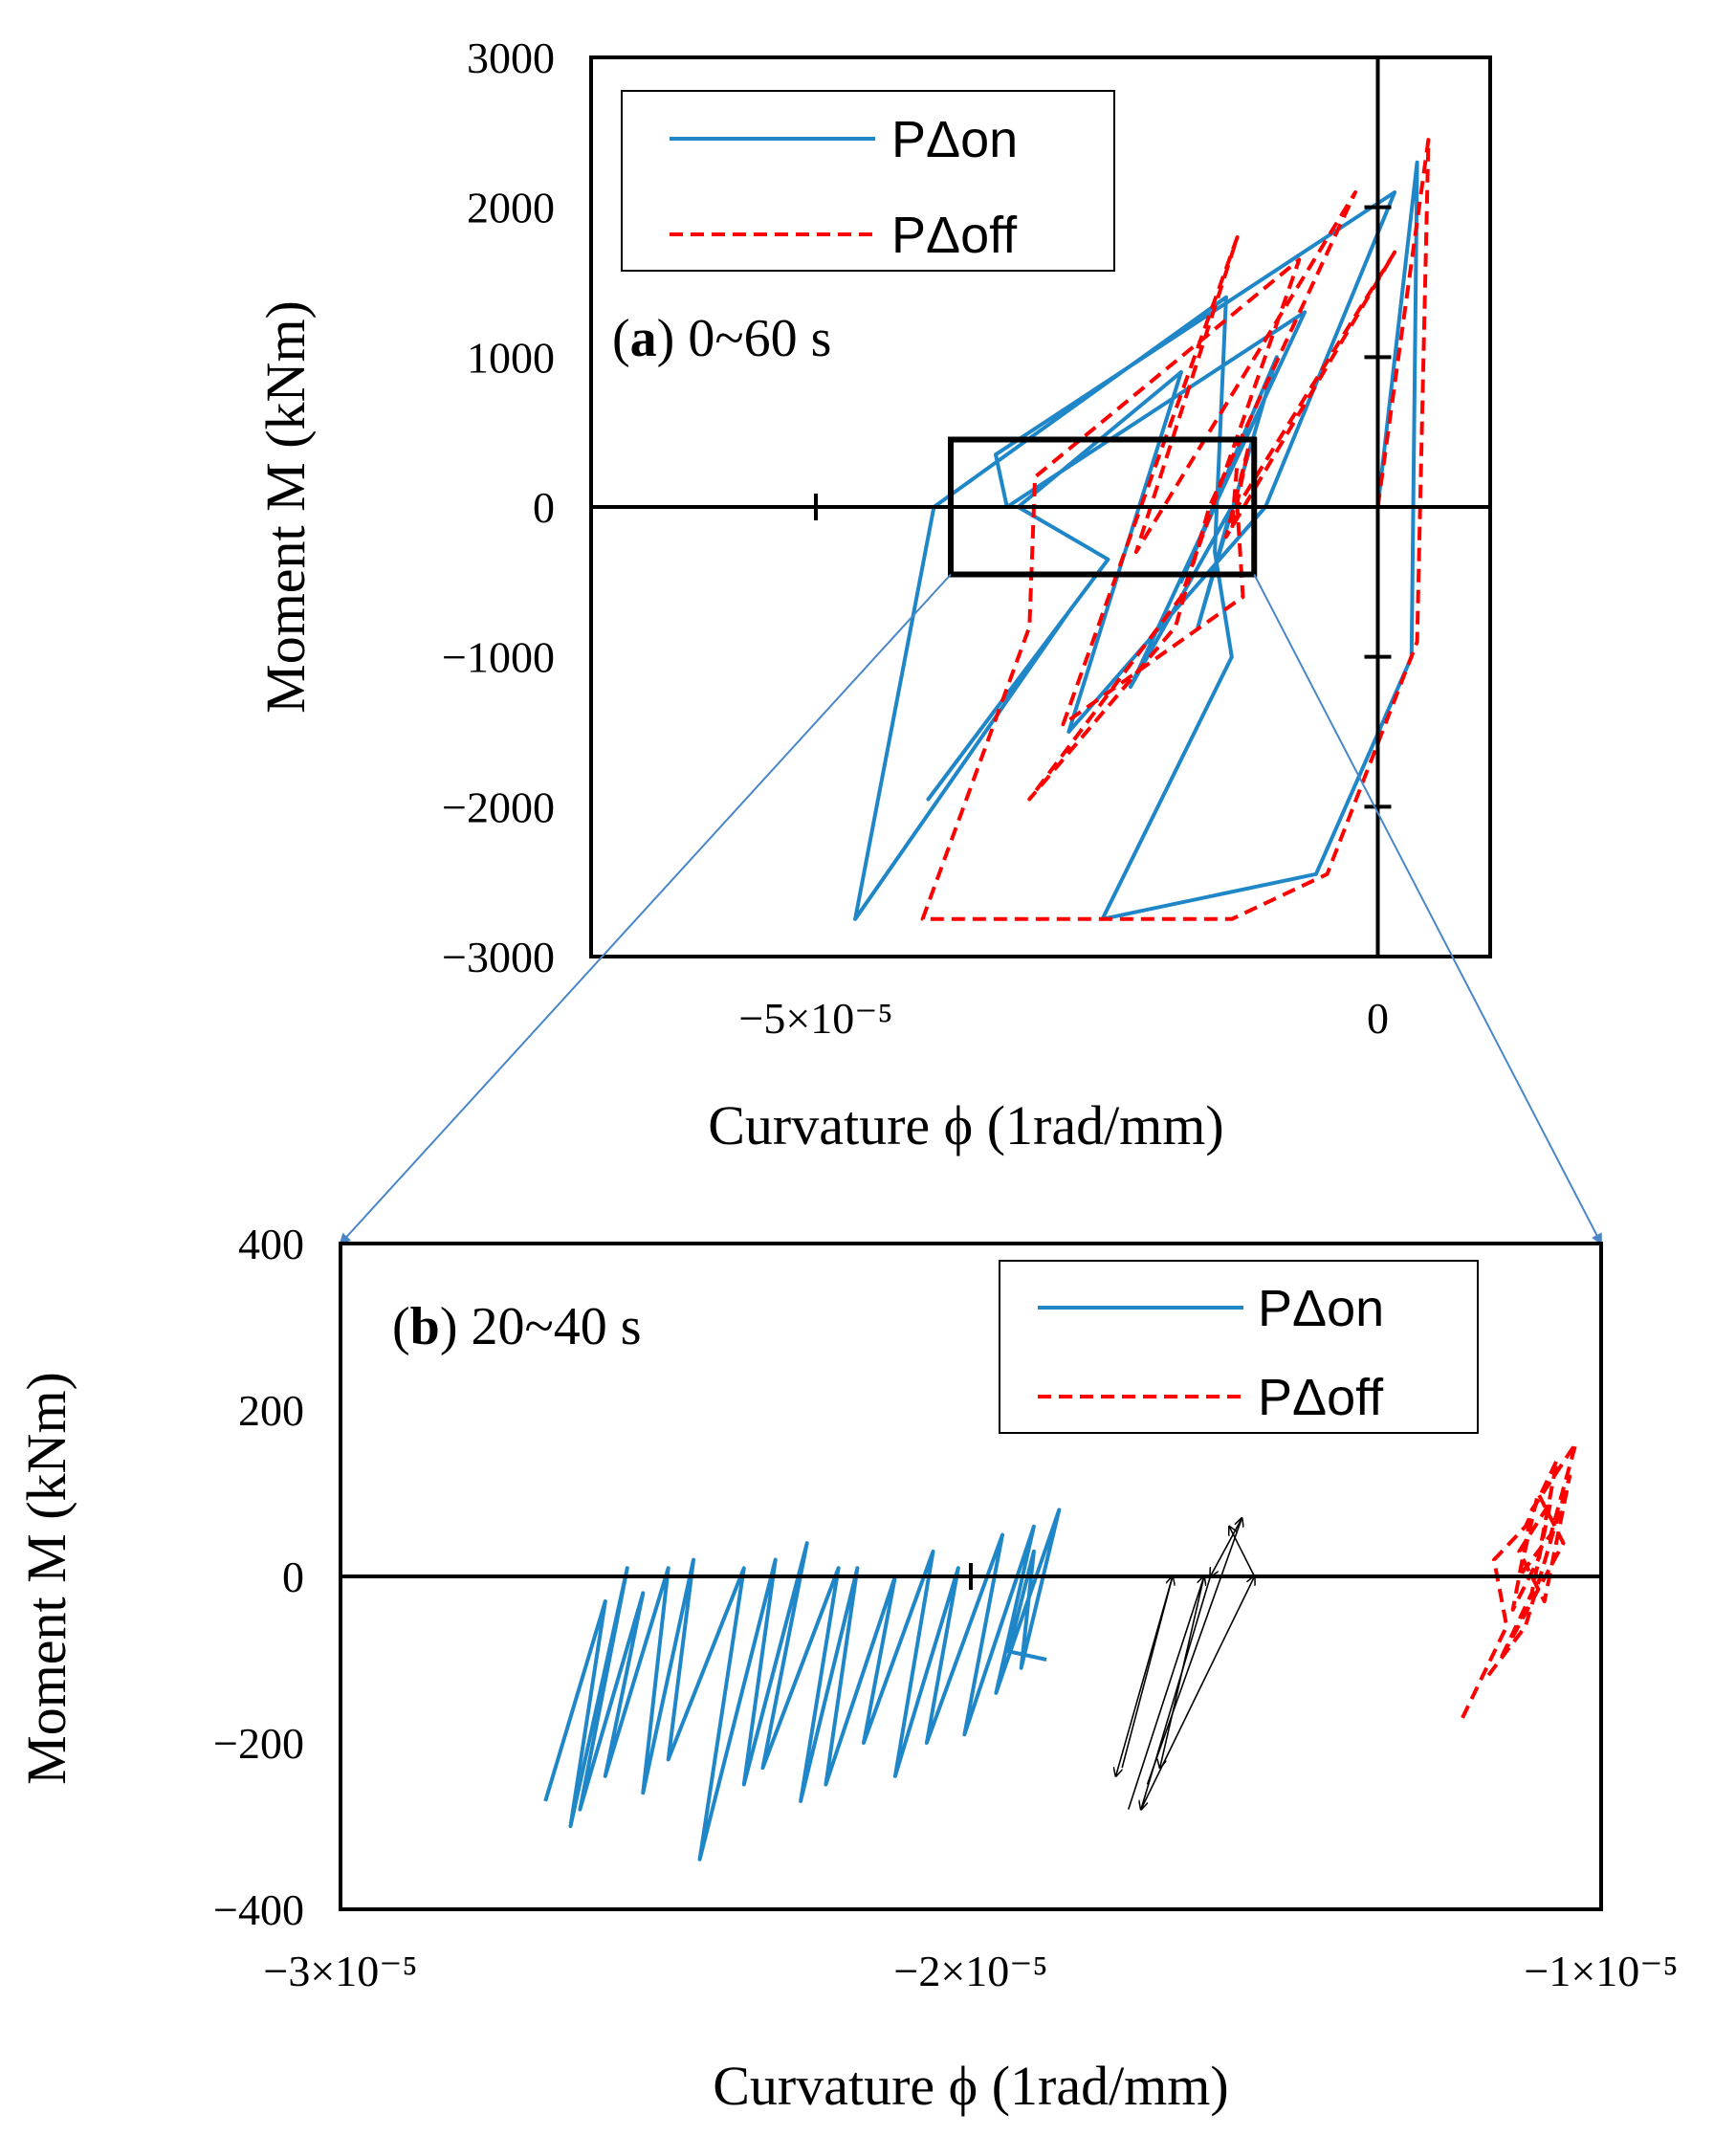  What do you see at coordinates (1321, 1309) in the screenshot?
I see `panel-b-legend-label-on: PΔon` at bounding box center [1321, 1309].